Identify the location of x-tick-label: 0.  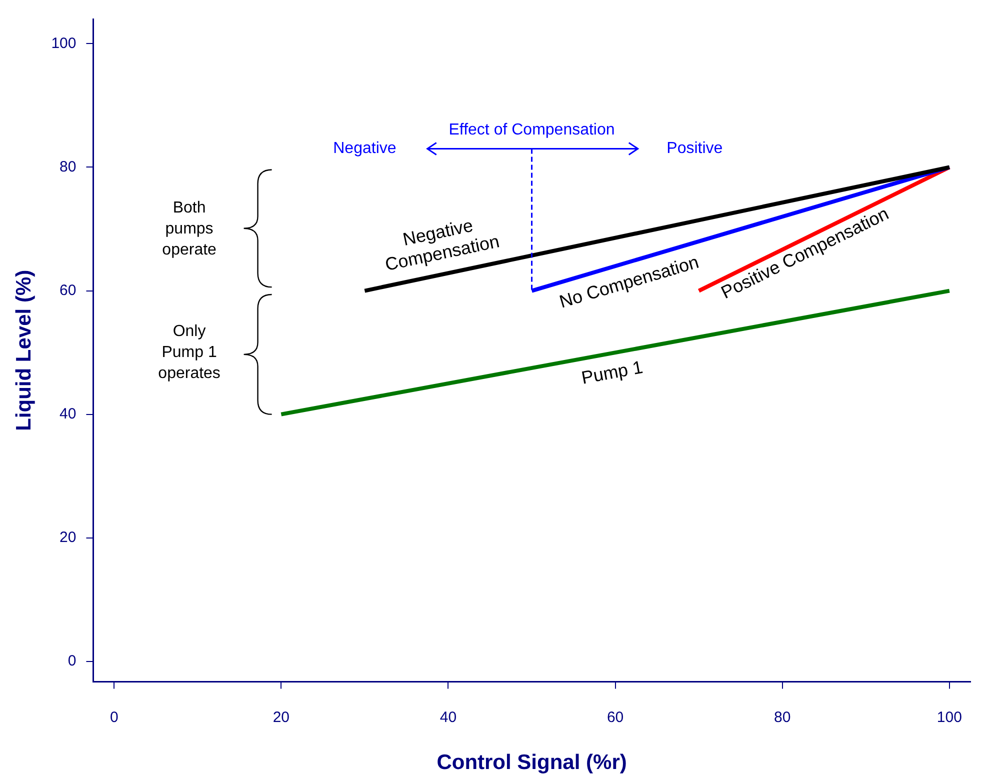
(114, 717).